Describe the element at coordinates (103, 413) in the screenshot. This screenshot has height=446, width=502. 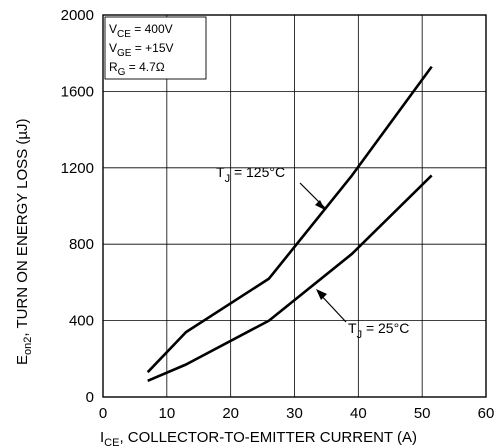
I see `x-tick-label: 0` at that location.